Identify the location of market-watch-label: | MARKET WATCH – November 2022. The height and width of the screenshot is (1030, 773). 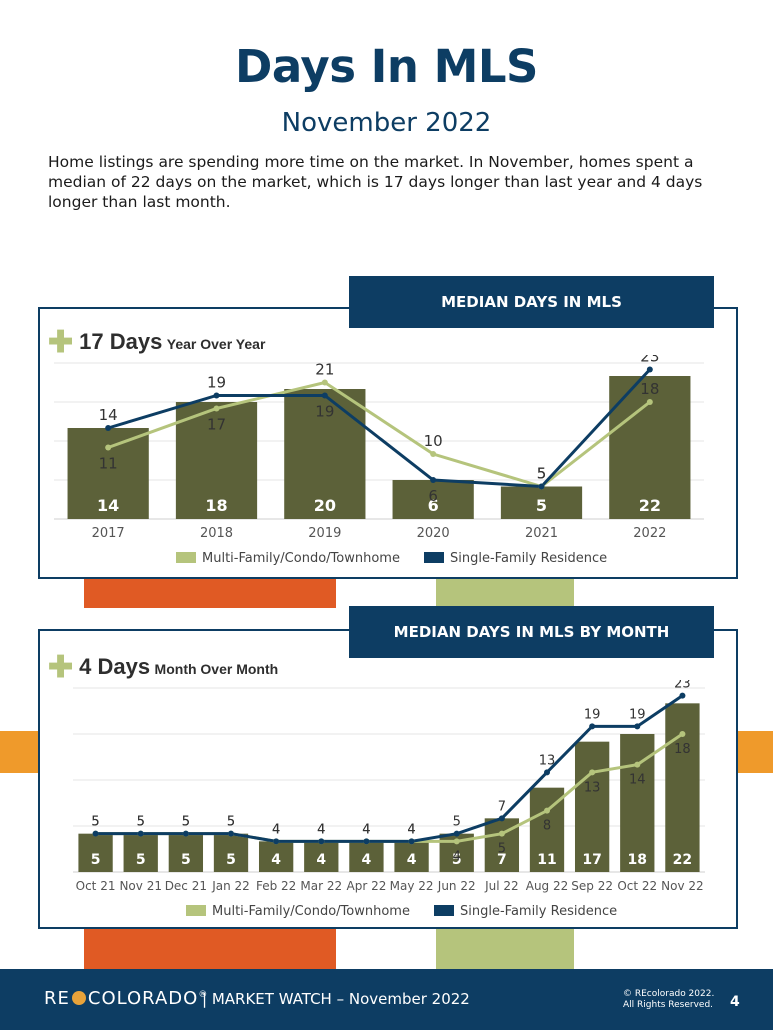
(336, 999).